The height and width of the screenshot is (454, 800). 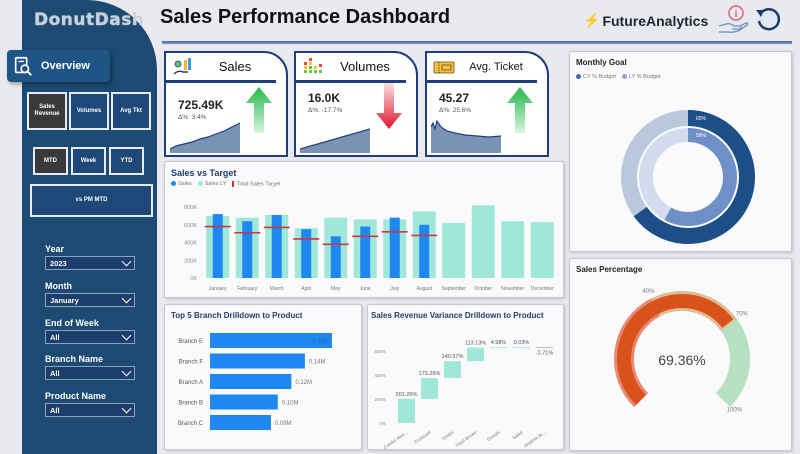 What do you see at coordinates (736, 14) in the screenshot?
I see `svg-text: i` at bounding box center [736, 14].